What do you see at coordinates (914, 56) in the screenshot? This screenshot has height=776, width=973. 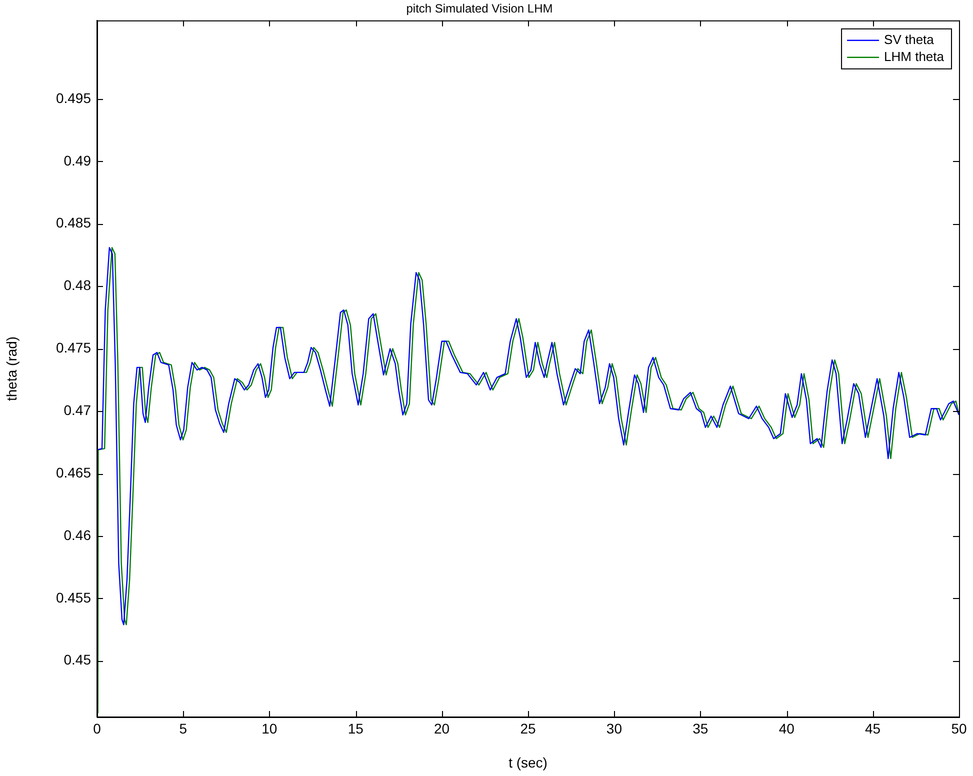 I see `legend-label: LHM theta` at bounding box center [914, 56].